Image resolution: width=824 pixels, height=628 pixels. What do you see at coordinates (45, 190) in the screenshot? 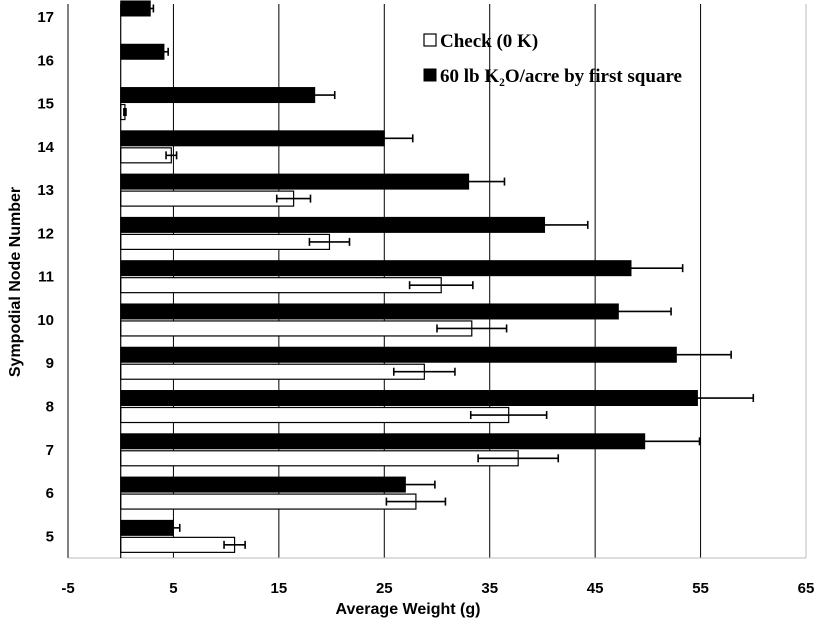
I see `y-tick-label-13: 13` at bounding box center [45, 190].